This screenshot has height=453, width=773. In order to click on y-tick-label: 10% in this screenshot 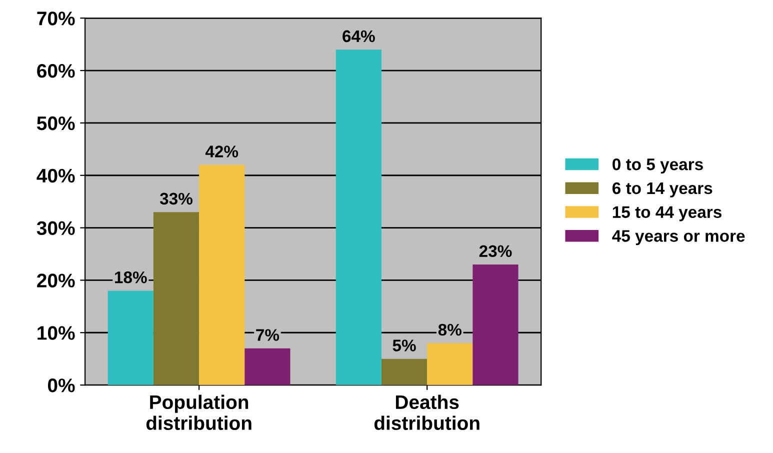, I will do `click(56, 333)`.